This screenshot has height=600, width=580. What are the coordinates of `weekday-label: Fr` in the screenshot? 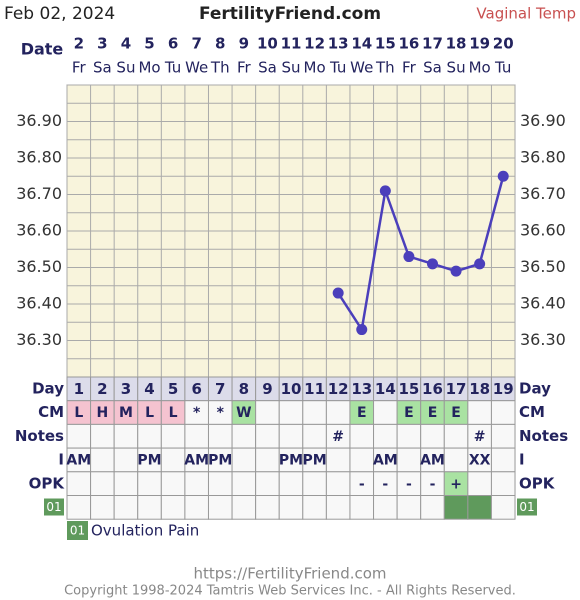 It's located at (409, 68).